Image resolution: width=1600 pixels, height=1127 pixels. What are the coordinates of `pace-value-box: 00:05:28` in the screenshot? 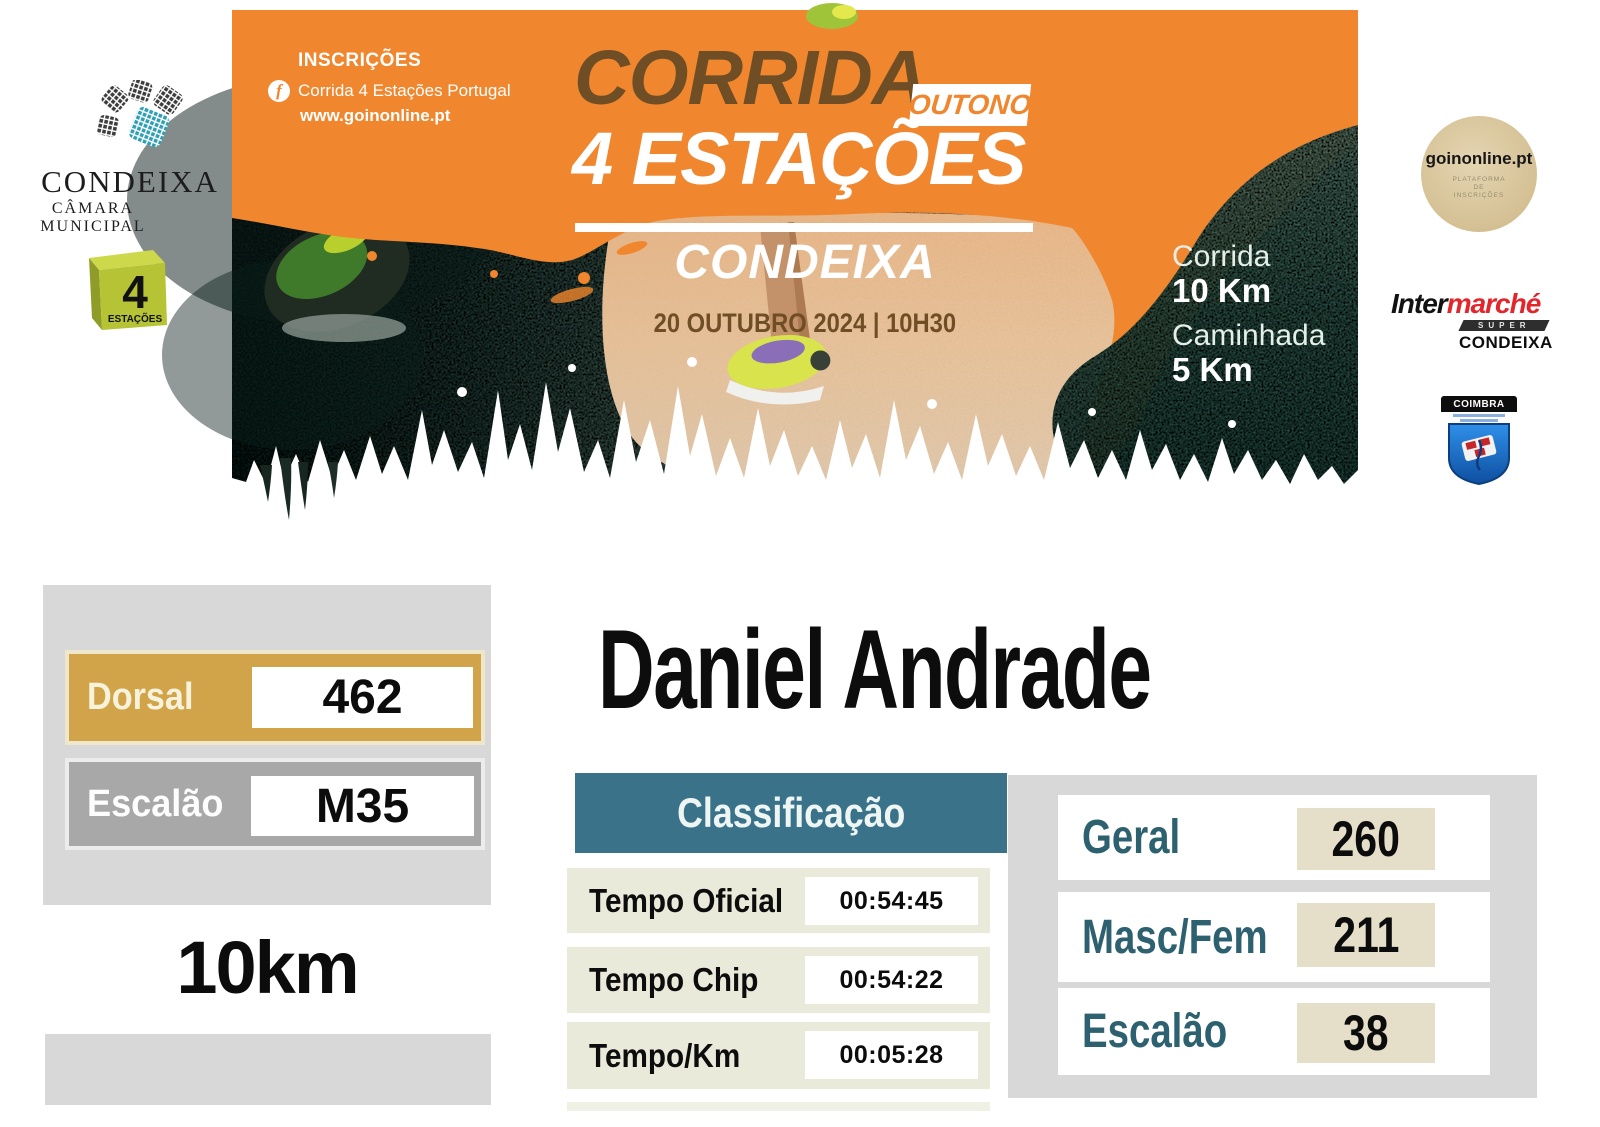 It's located at (891, 1055).